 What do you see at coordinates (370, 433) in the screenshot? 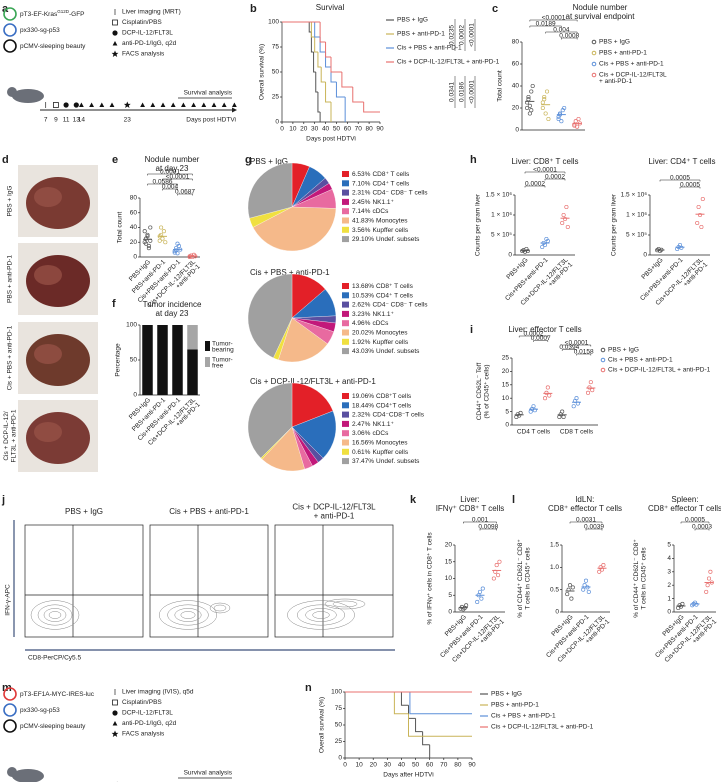
I see `legend-label: 3.06% cDCs` at bounding box center [370, 433].